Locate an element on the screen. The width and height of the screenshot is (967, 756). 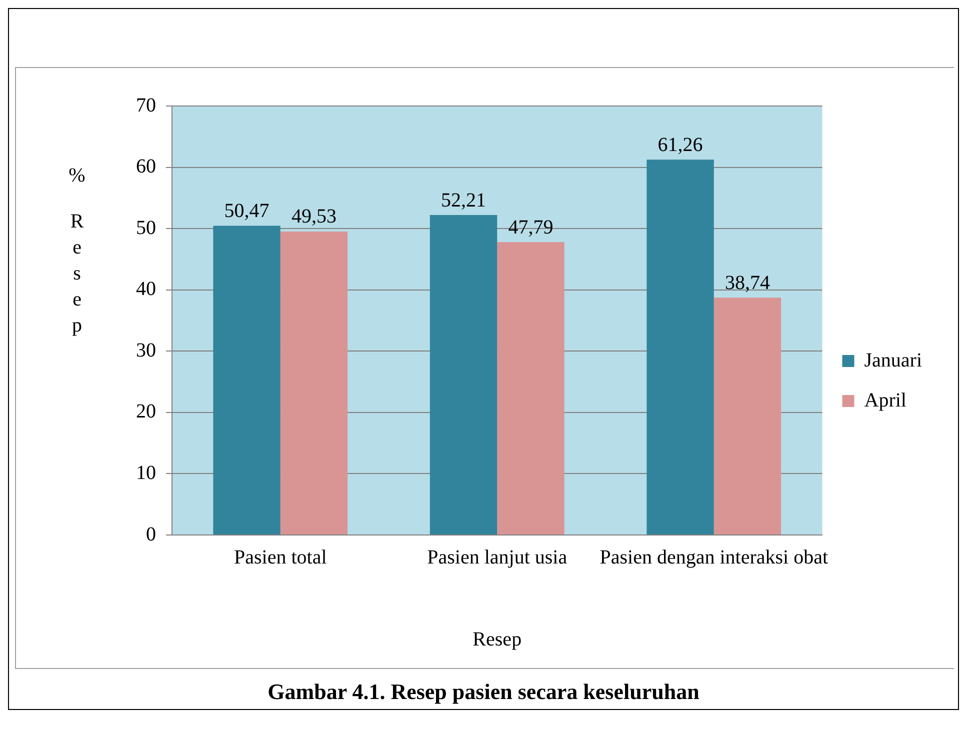
x-axis-title: Resep is located at coordinates (497, 639).